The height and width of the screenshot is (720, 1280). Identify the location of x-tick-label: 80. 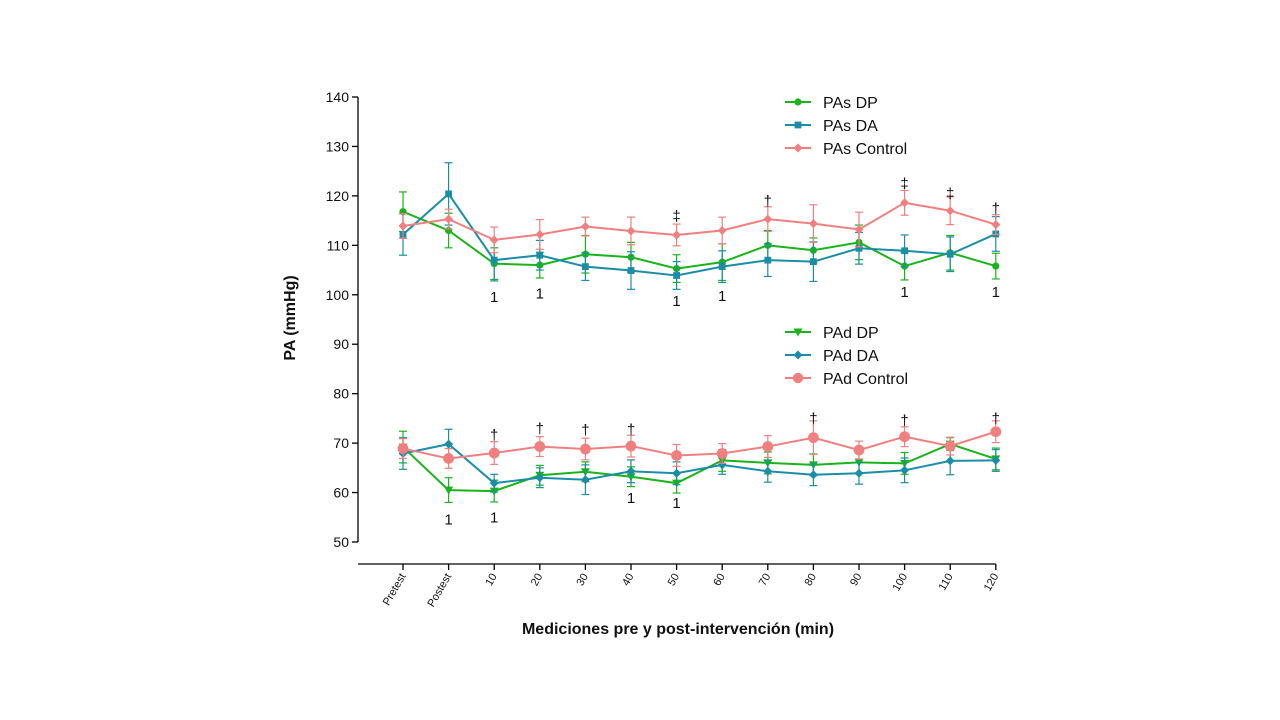
(810, 580).